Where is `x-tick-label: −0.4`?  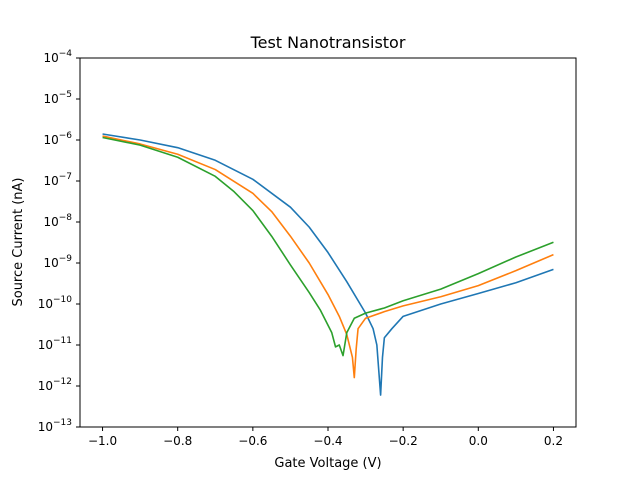 x-tick-label: −0.4 is located at coordinates (327, 441).